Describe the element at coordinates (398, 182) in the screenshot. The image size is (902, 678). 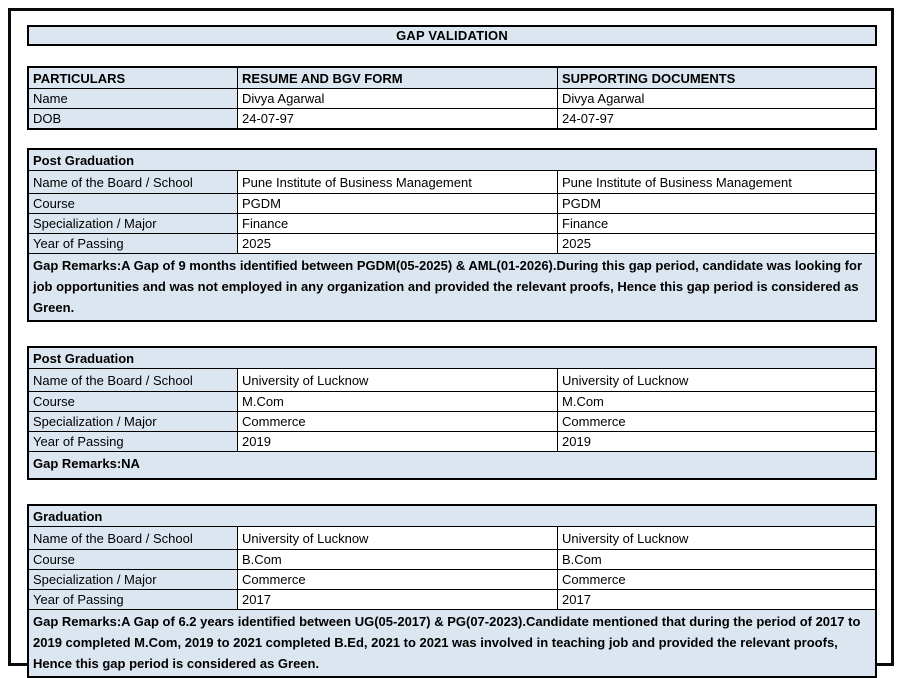
I see `row-value-resume: Pune Institute of Business Management` at that location.